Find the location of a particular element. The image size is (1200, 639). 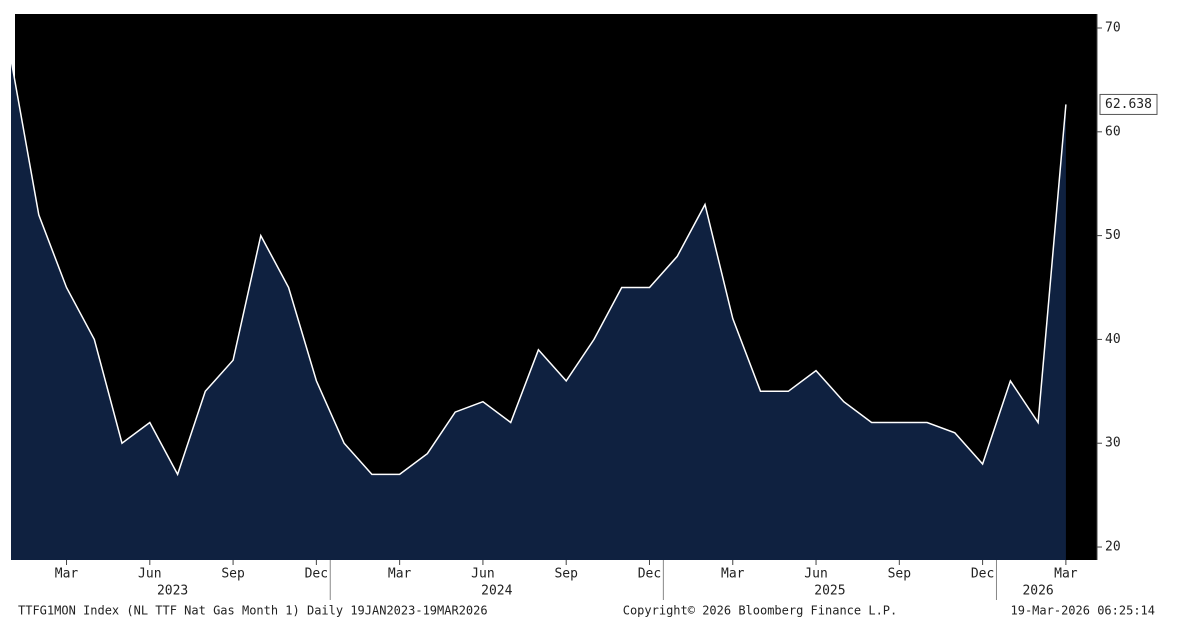

year-label: 2025 is located at coordinates (829, 591).